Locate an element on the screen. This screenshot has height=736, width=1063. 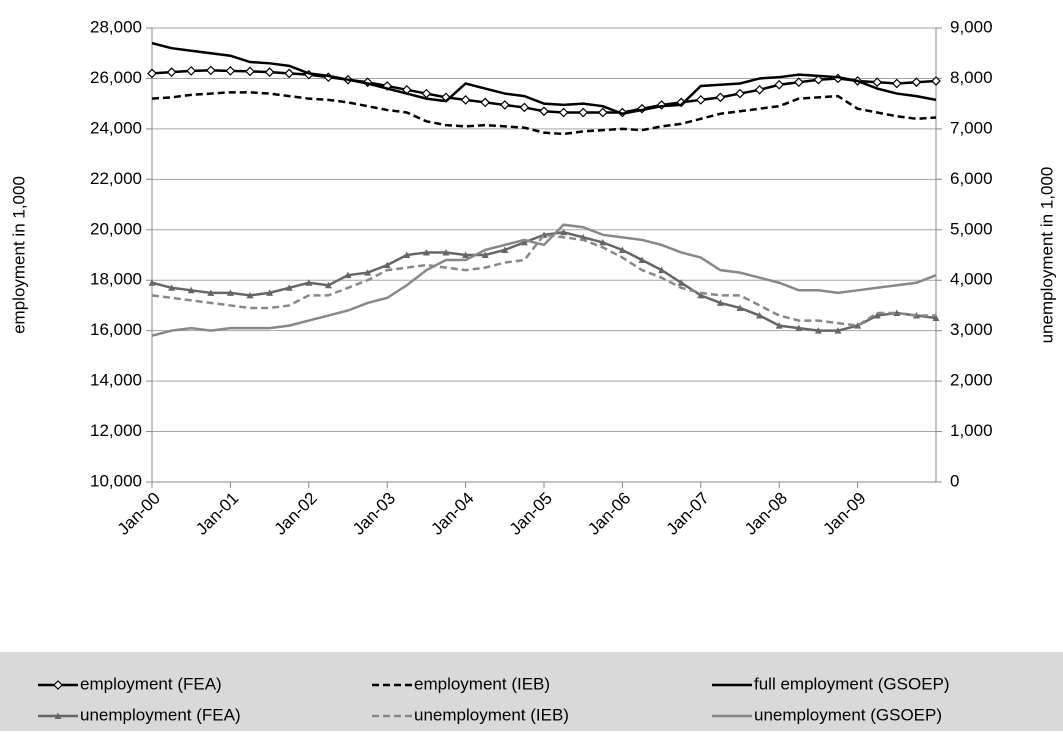
y-tick-label: 18,000 is located at coordinates (116, 279).